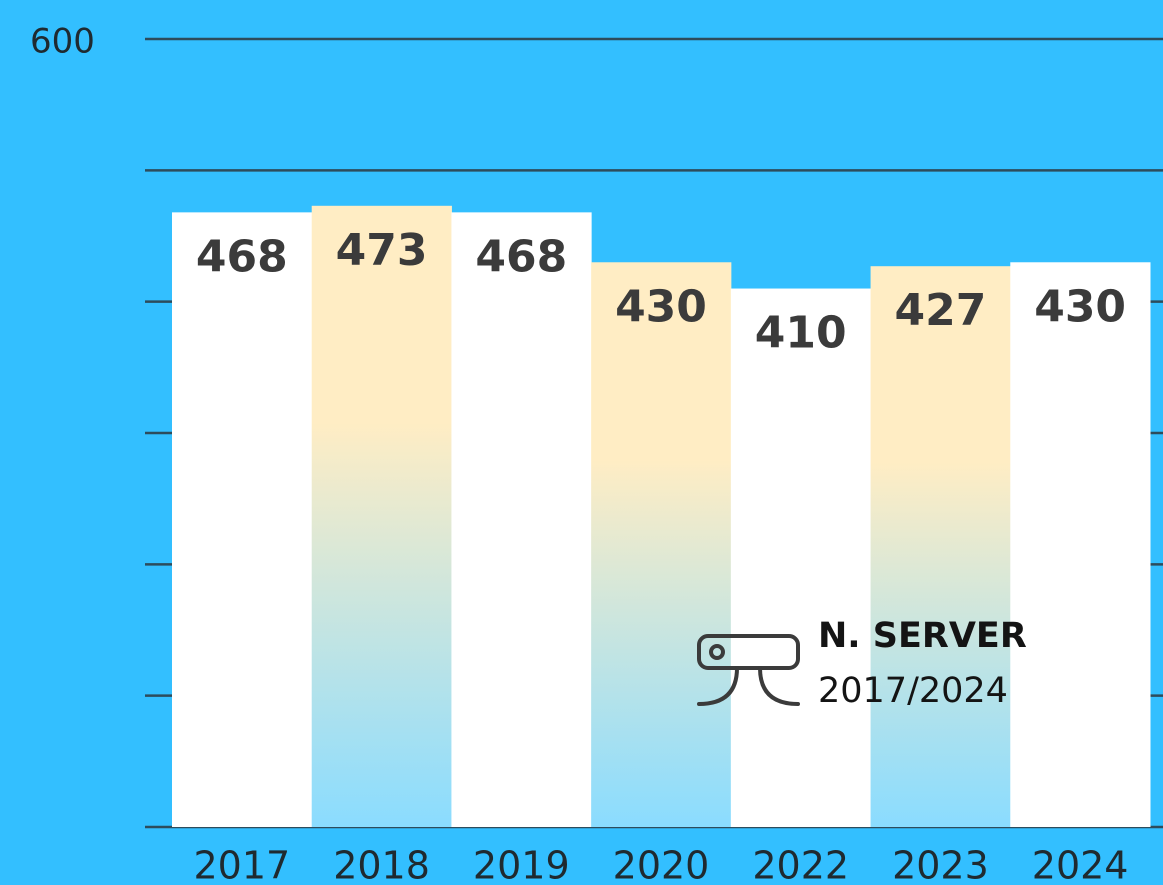  Describe the element at coordinates (922, 636) in the screenshot. I see `legend-title: N. SERVER` at that location.